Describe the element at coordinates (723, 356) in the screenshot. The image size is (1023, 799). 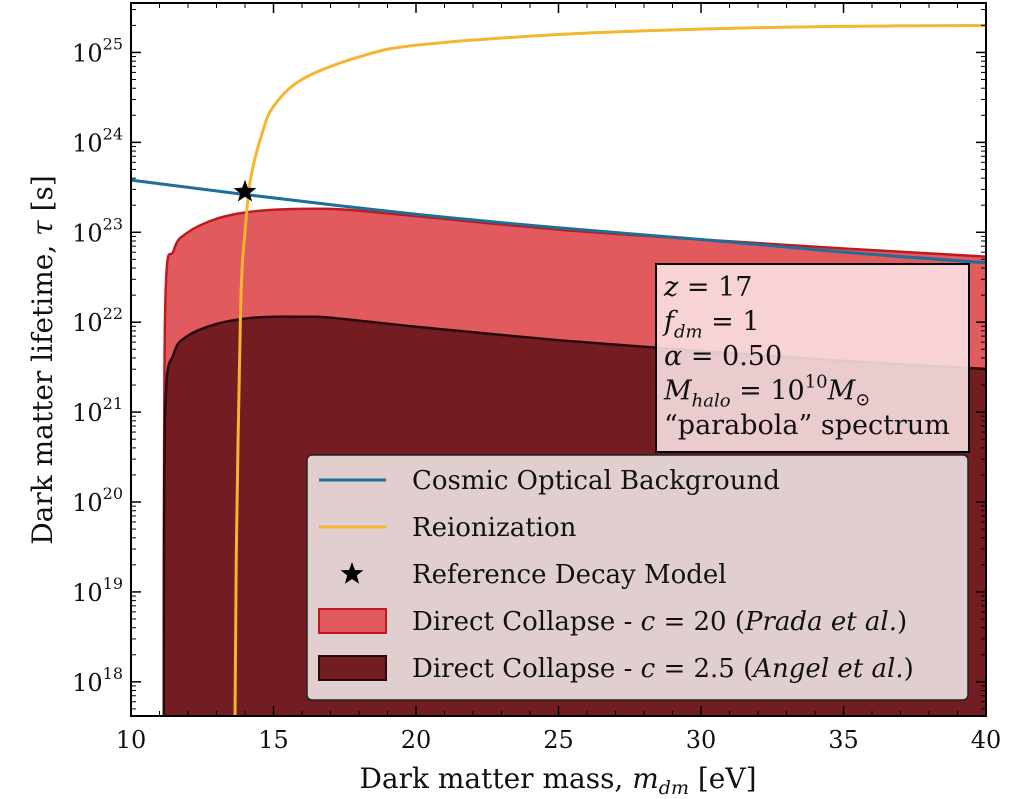
I see `annotation-line: α = 0.50` at that location.